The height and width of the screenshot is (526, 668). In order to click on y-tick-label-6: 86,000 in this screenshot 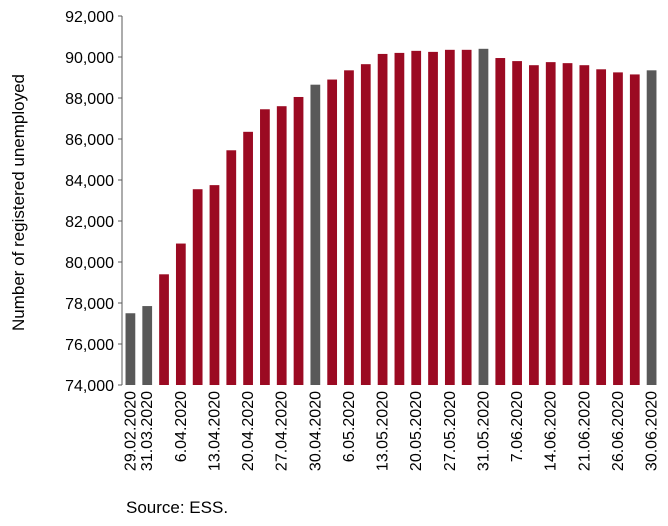, I will do `click(89, 140)`.